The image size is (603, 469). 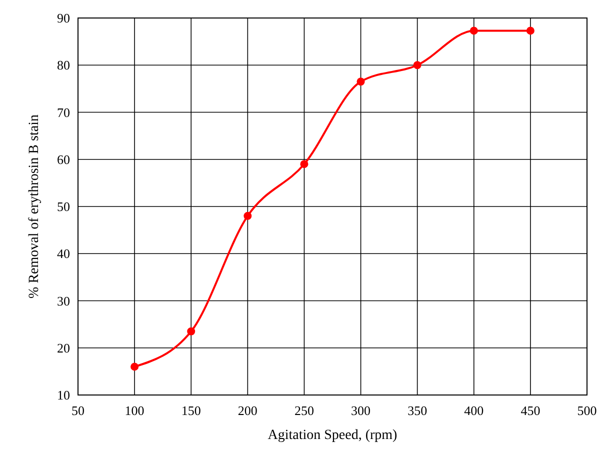 What do you see at coordinates (191, 410) in the screenshot?
I see `x-tick-label: 150` at bounding box center [191, 410].